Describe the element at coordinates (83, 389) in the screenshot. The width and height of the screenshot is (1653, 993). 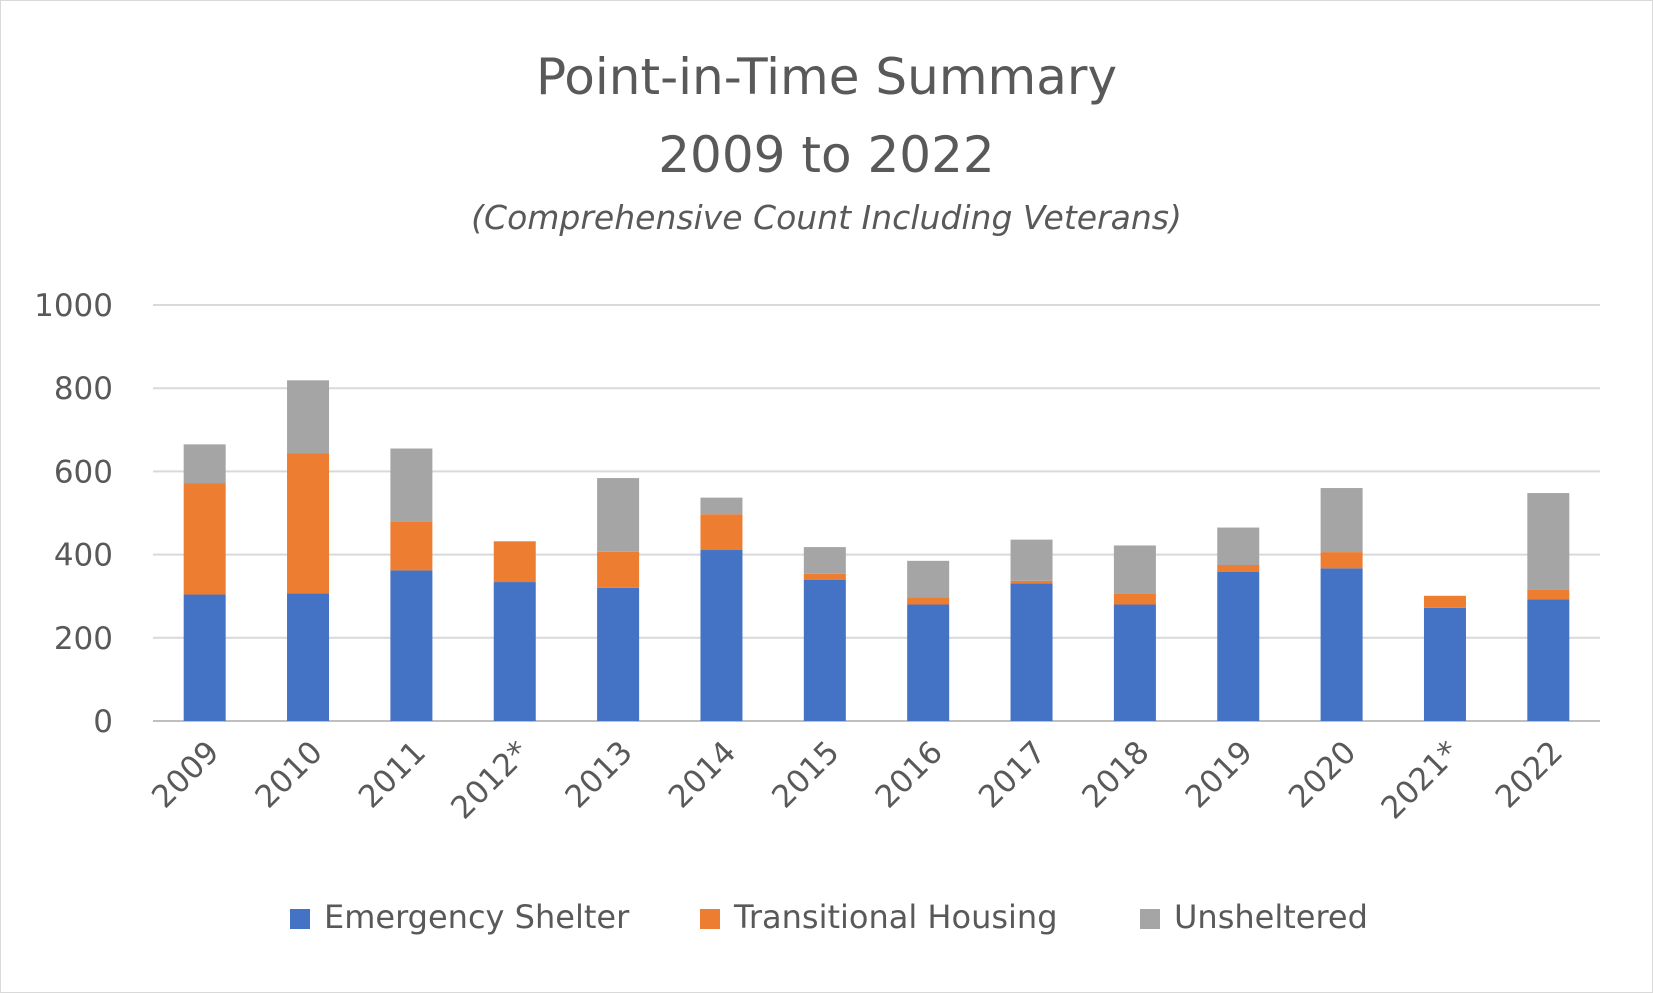
I see `y-tick-label: 800` at that location.